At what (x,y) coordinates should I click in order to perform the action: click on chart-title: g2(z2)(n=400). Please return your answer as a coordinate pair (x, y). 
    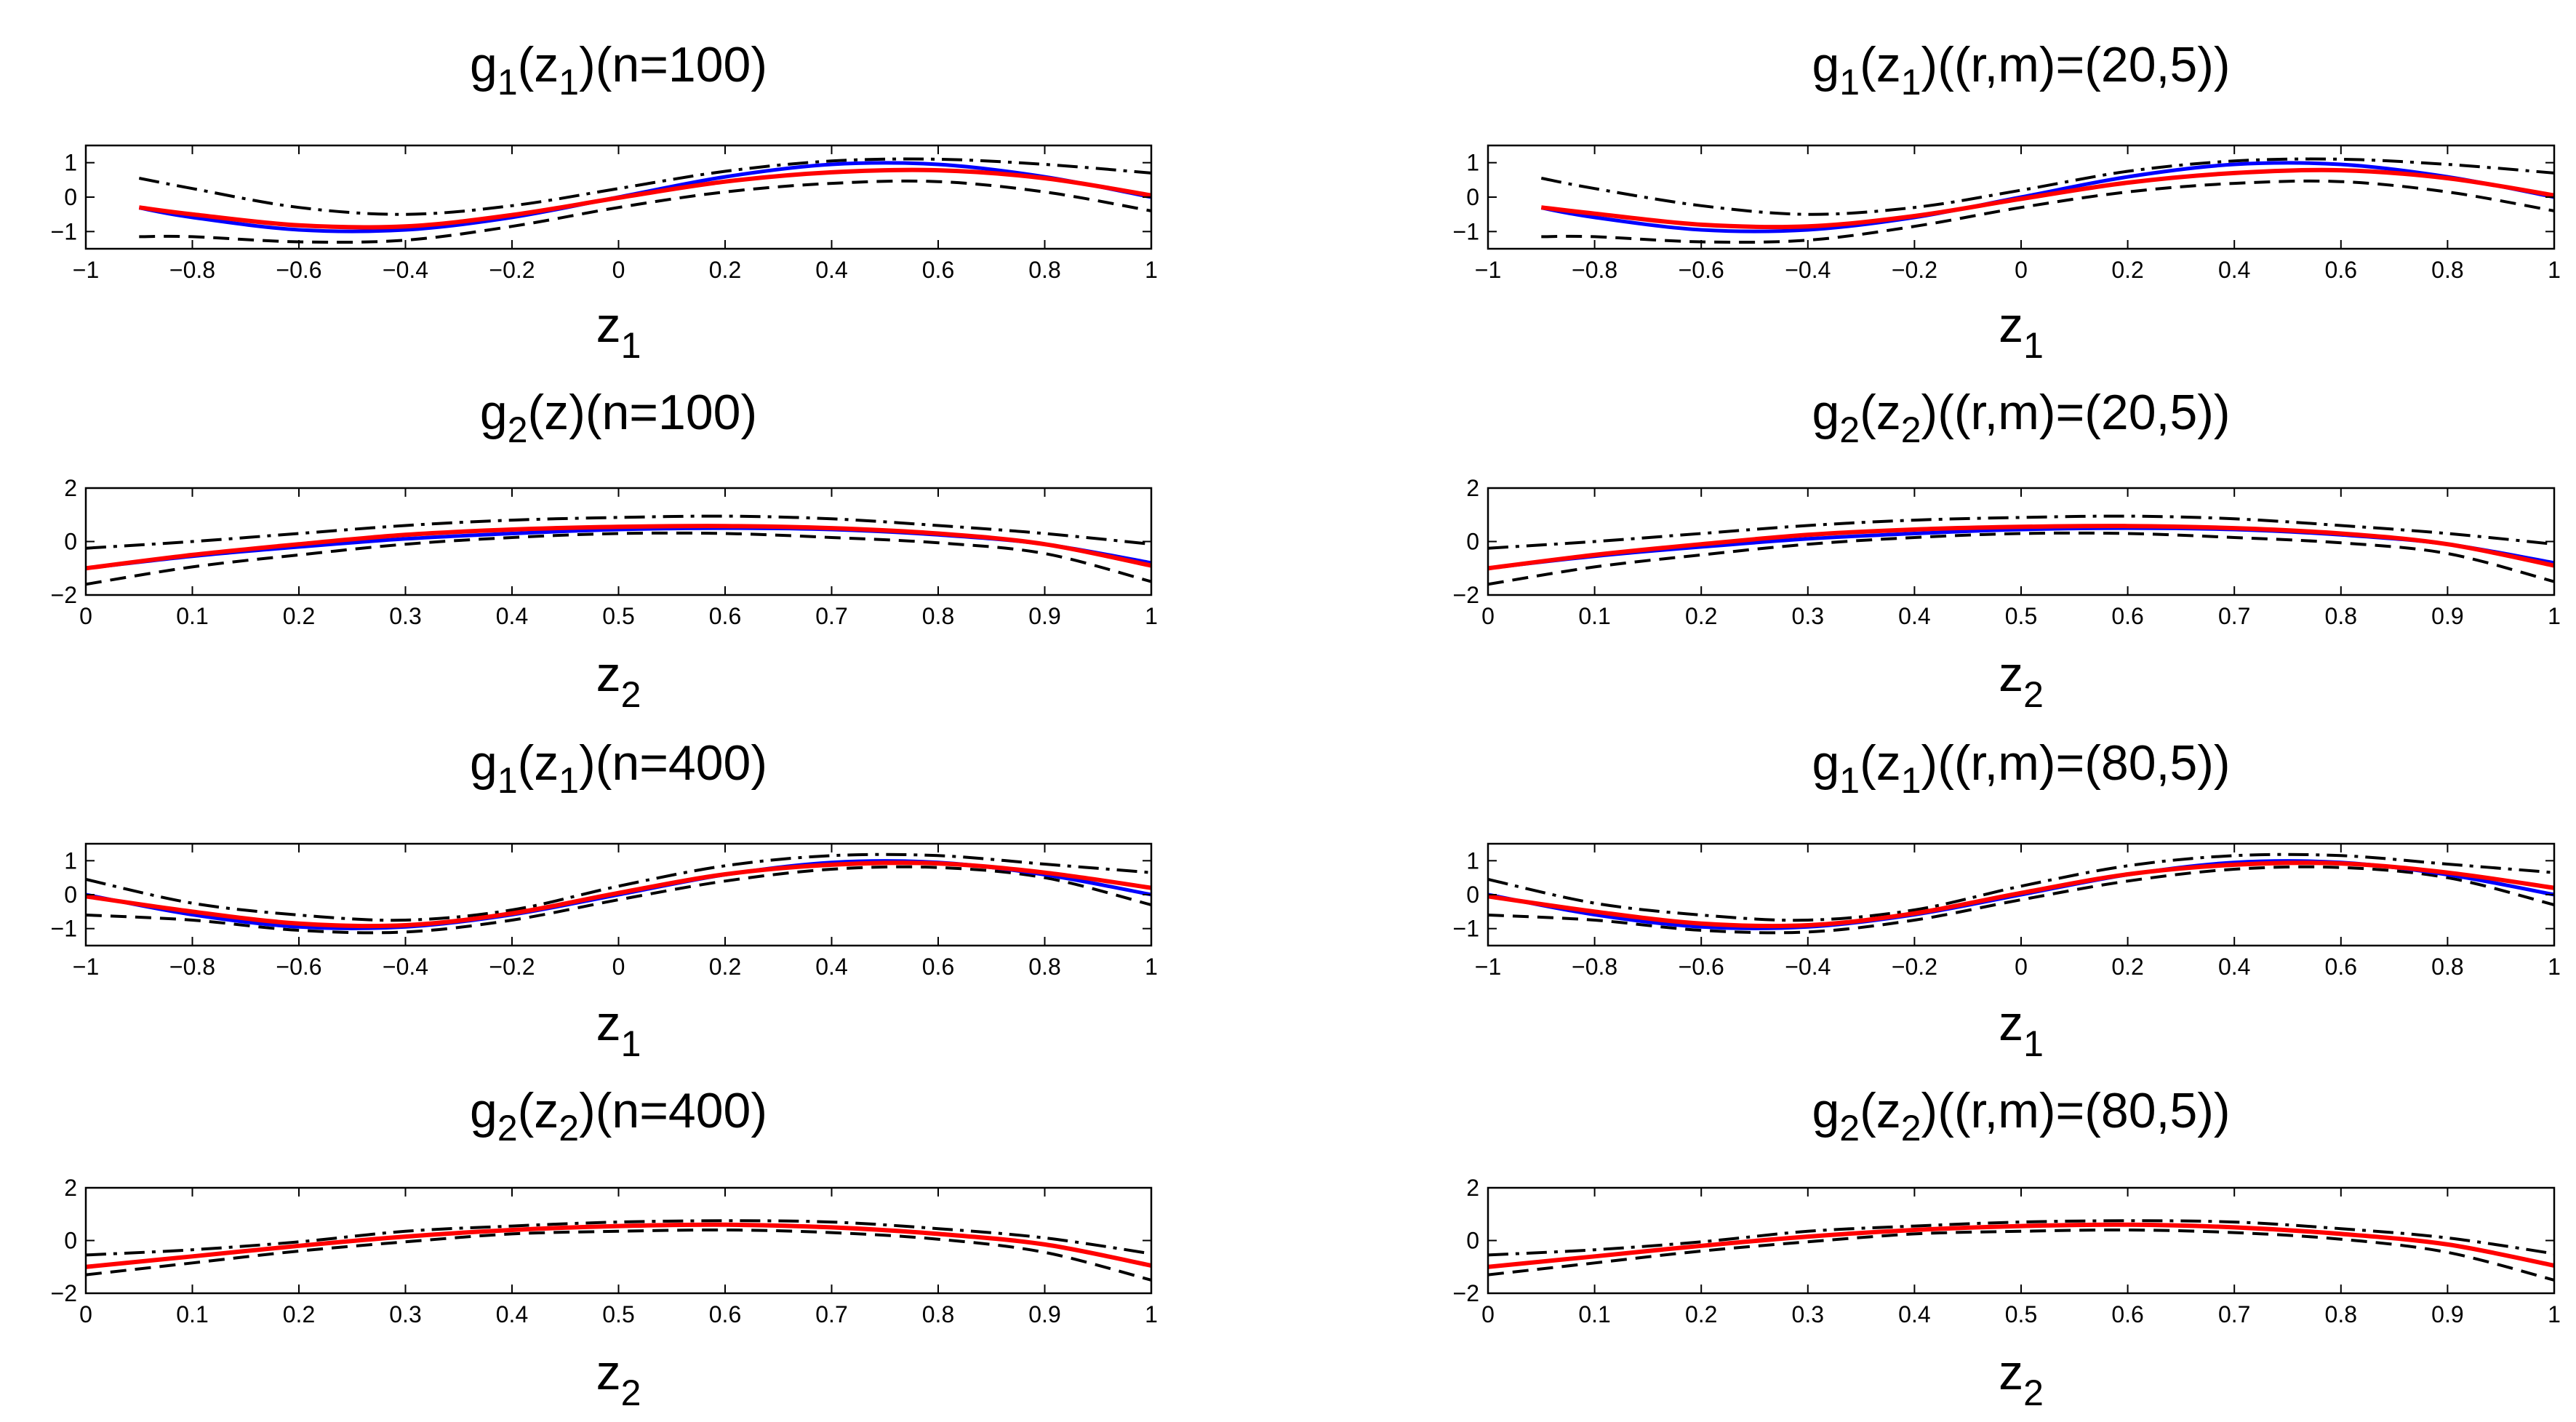
    Looking at the image, I should click on (618, 1116).